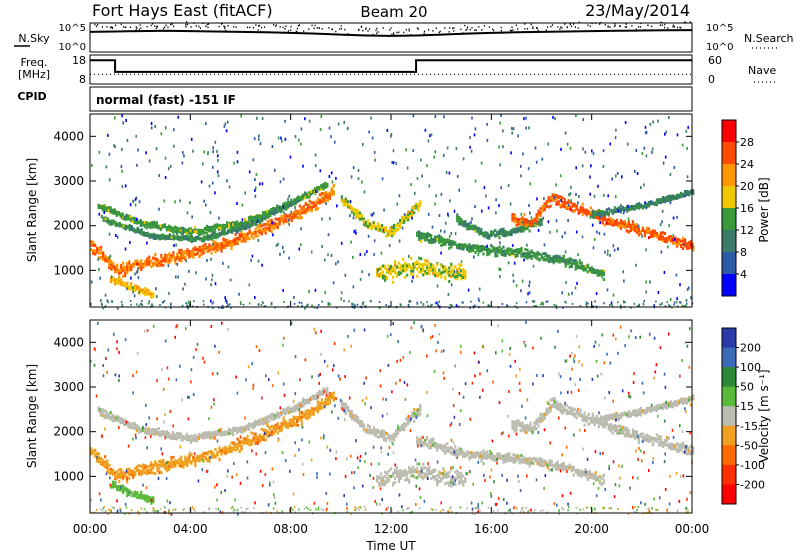  Describe the element at coordinates (68, 226) in the screenshot. I see `power-ytick-label: 2000` at that location.